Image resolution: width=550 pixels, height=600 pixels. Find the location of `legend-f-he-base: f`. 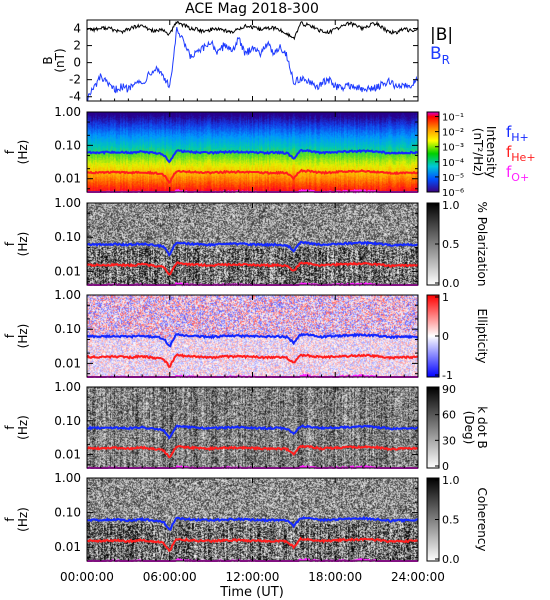

legend-f-he-base: f is located at coordinates (509, 152).